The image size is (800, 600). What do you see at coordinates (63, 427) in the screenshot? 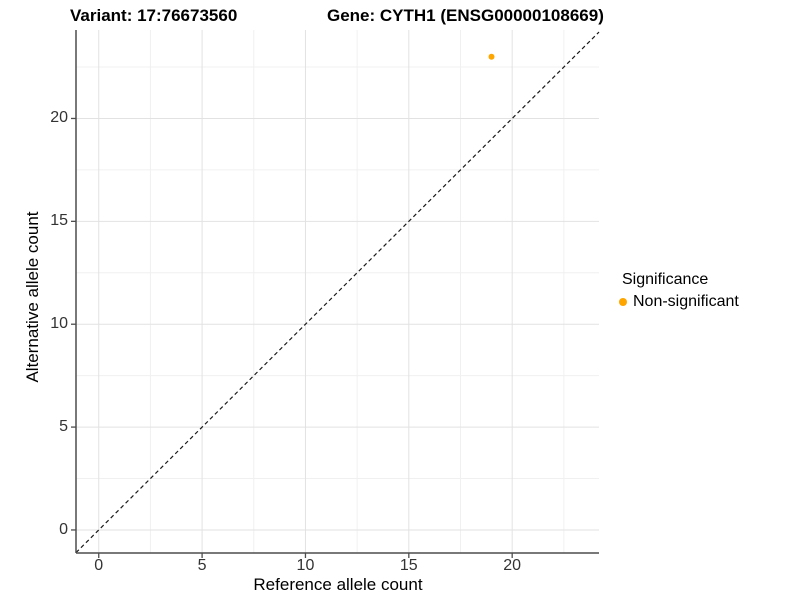
I see `y-tick-label: 5` at bounding box center [63, 427].